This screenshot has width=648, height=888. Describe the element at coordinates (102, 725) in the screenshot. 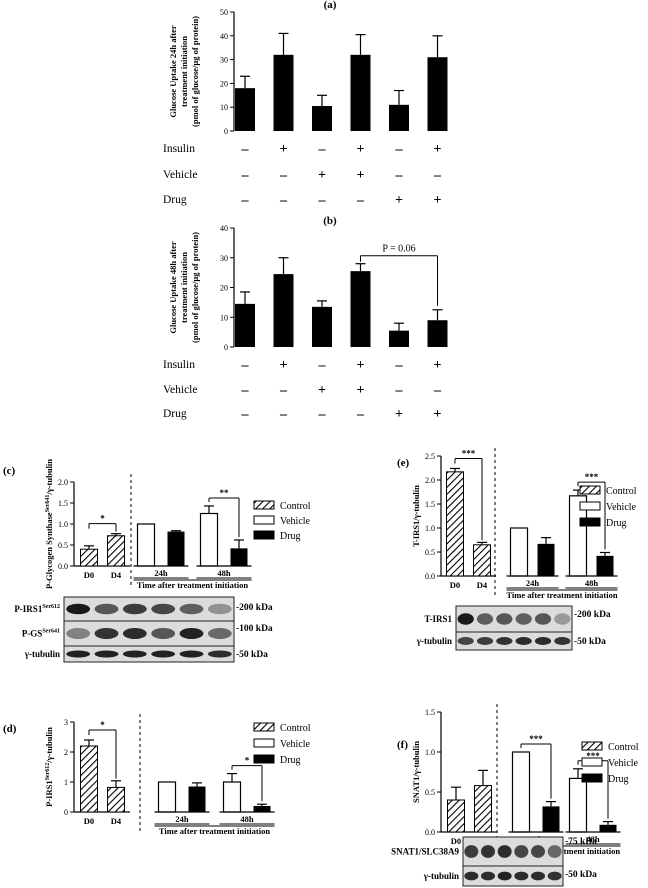

I see `significance-marker: *` at that location.